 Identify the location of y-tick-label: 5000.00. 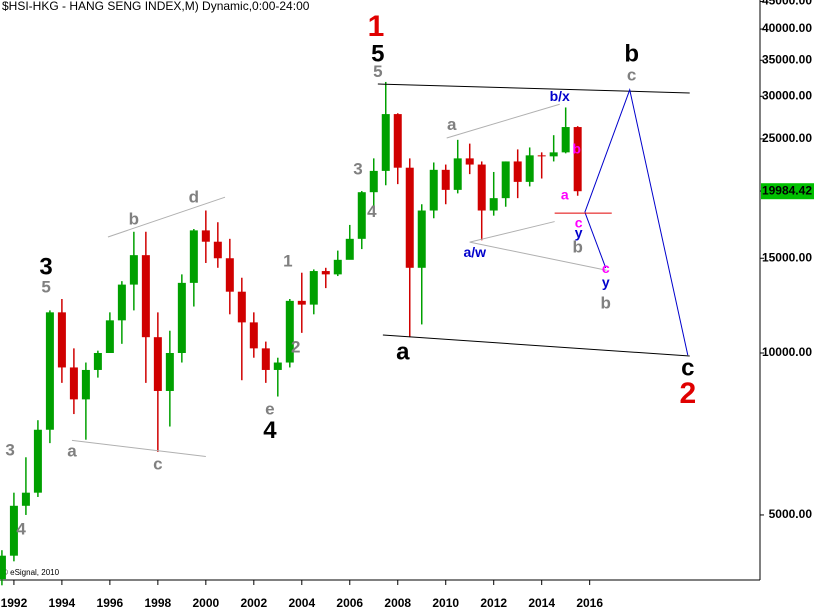
(791, 514).